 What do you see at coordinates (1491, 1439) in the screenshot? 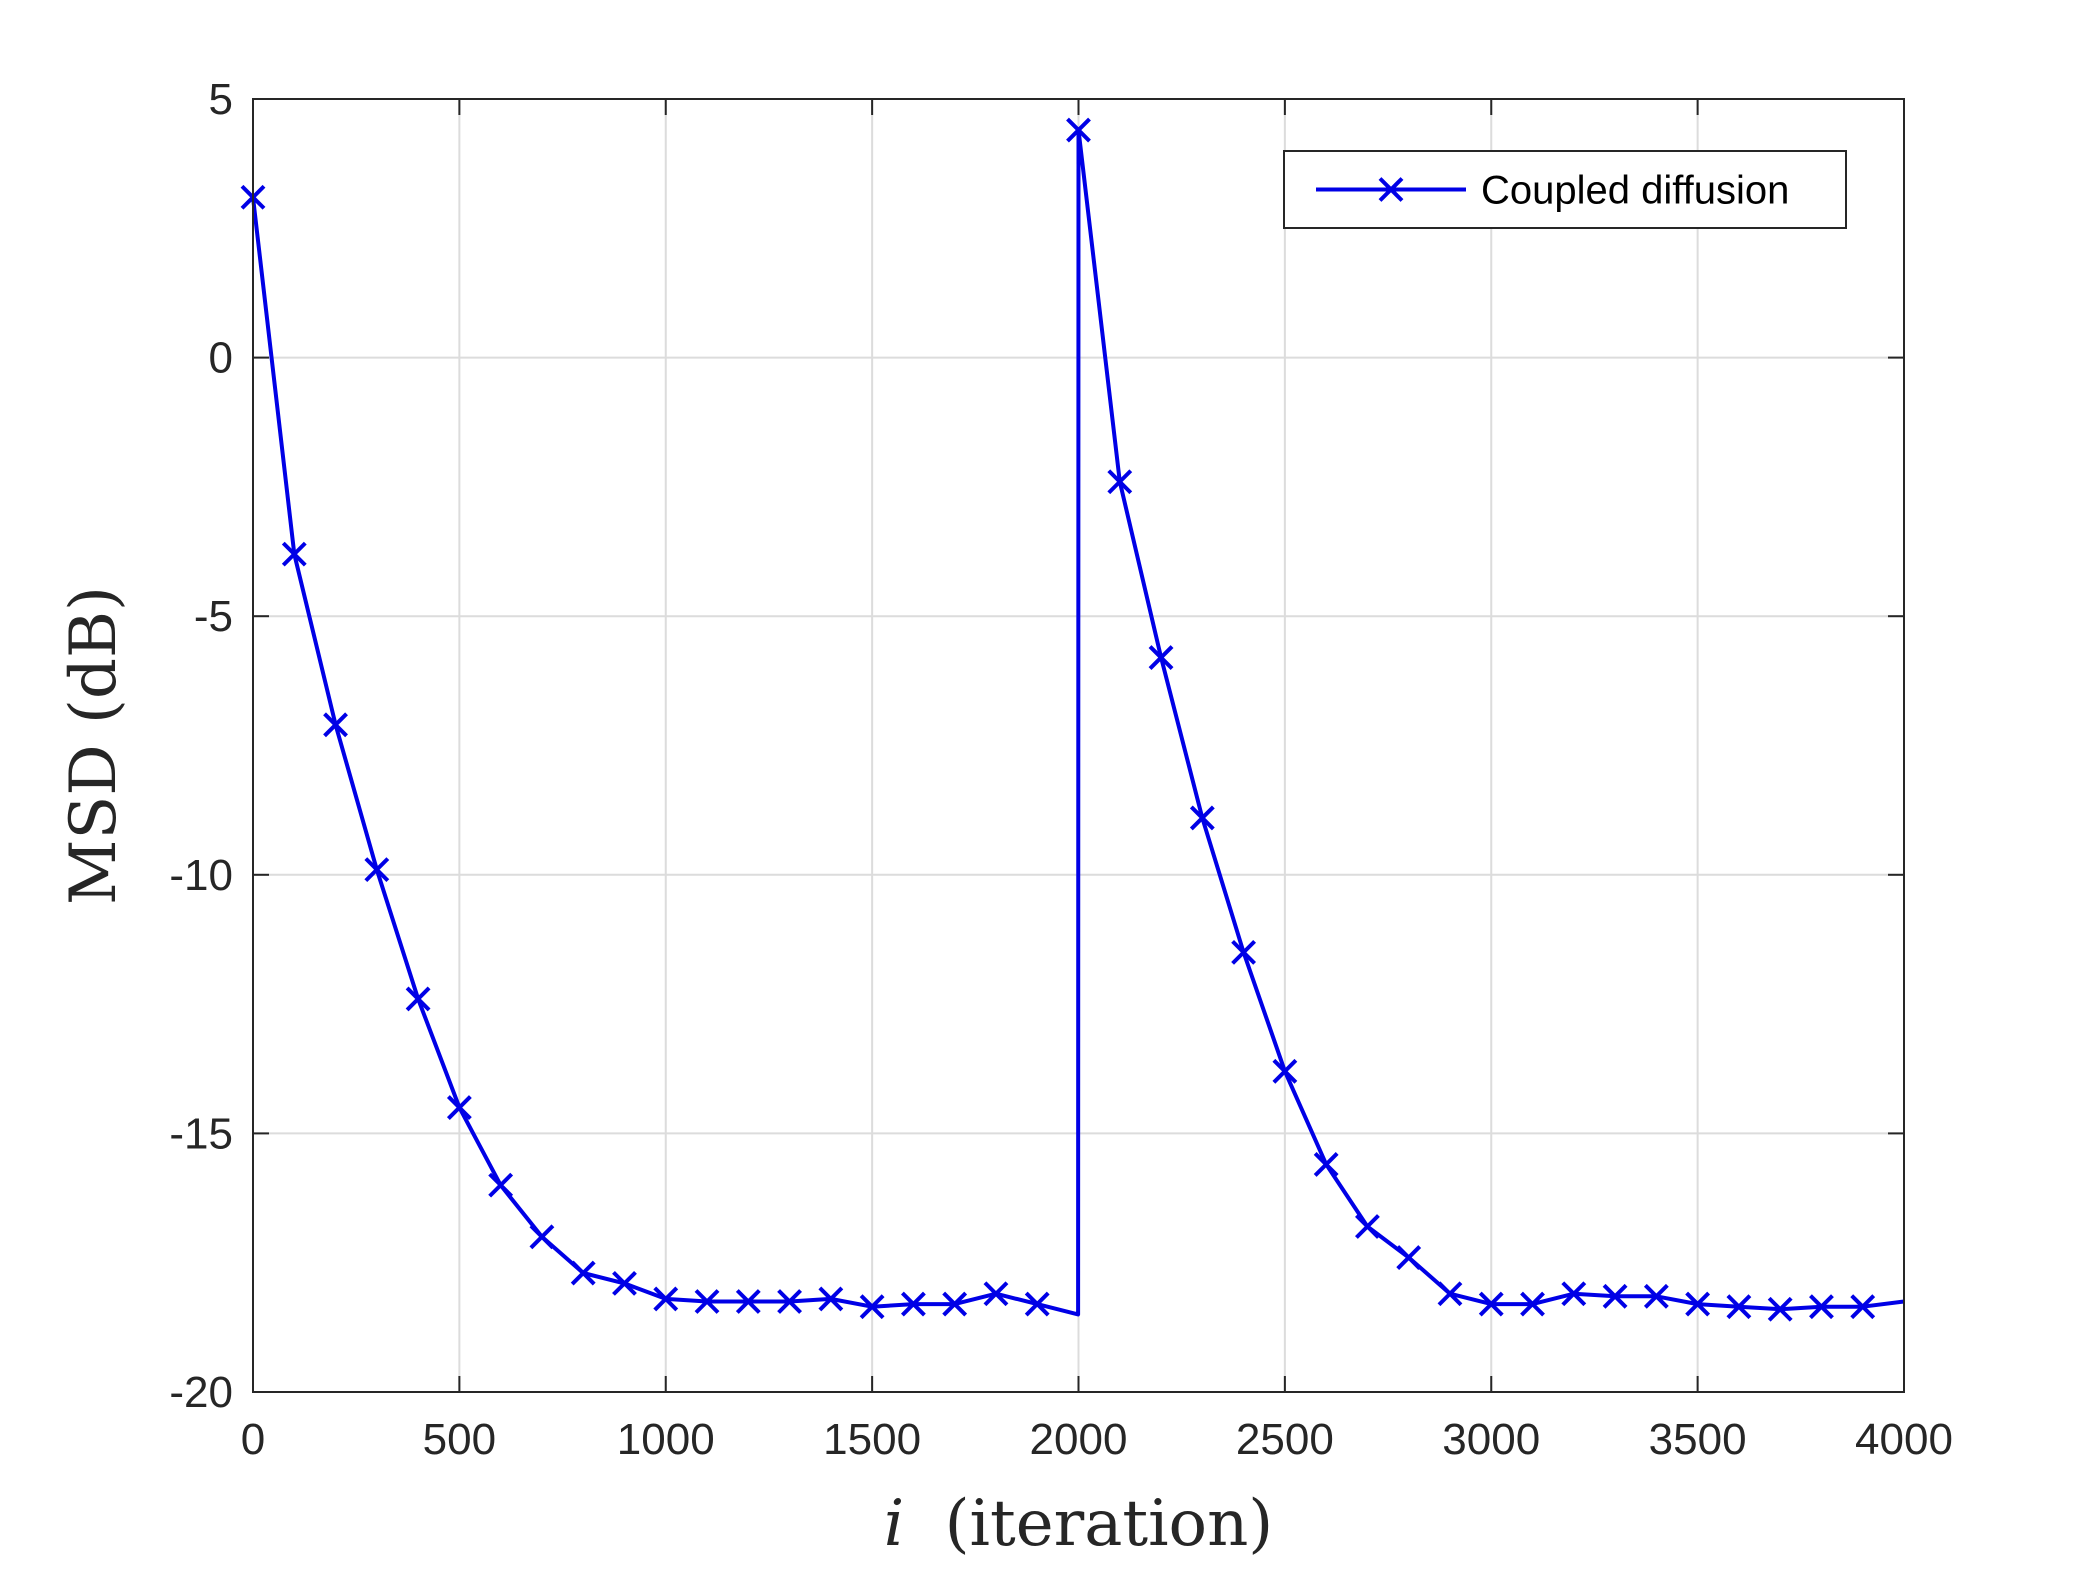
I see `x-tick-label: 3000` at bounding box center [1491, 1439].